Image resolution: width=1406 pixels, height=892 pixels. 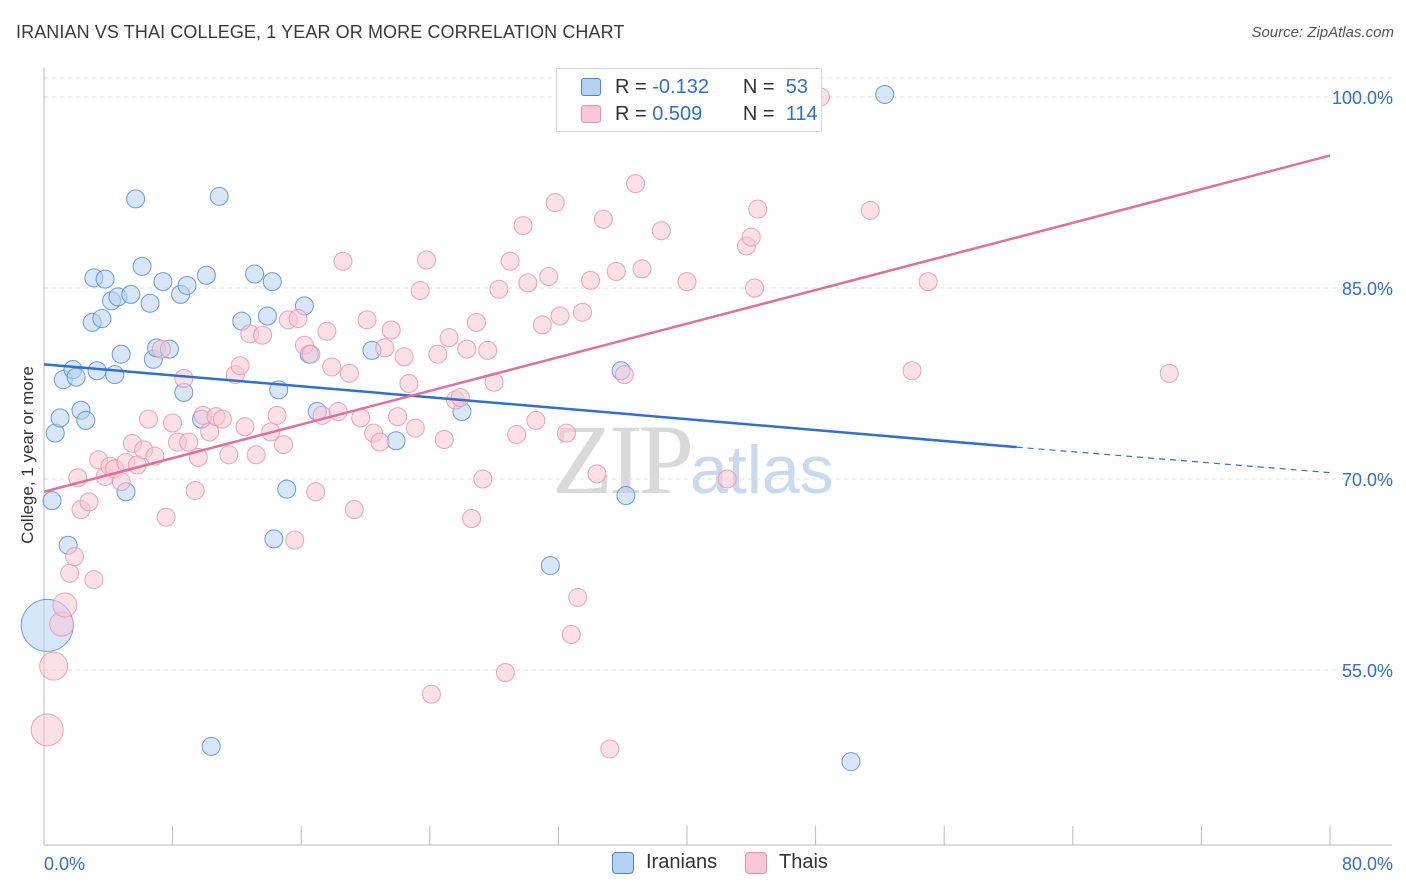 What do you see at coordinates (1367, 289) in the screenshot?
I see `y-tick-label: 85.0%` at bounding box center [1367, 289].